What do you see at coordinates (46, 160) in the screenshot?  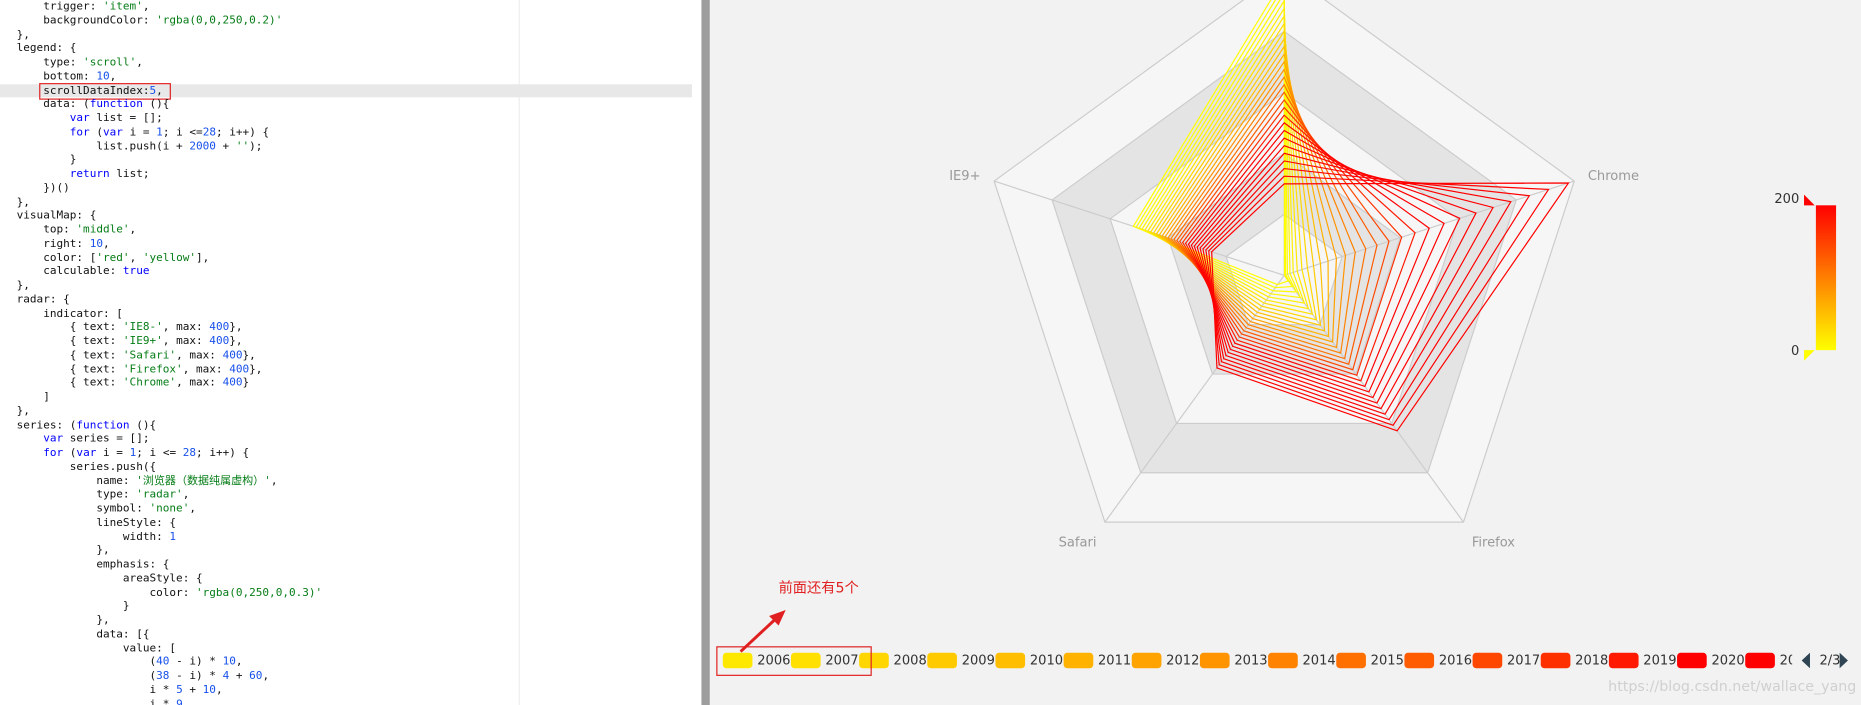 I see `code-line: }` at bounding box center [46, 160].